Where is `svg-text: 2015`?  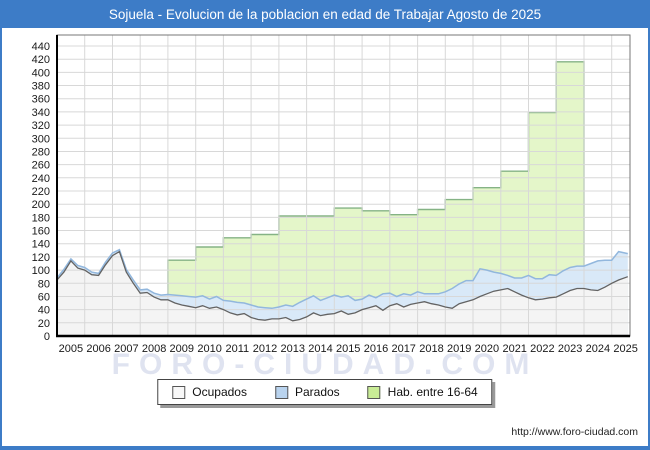 svg-text: 2015 is located at coordinates (348, 349).